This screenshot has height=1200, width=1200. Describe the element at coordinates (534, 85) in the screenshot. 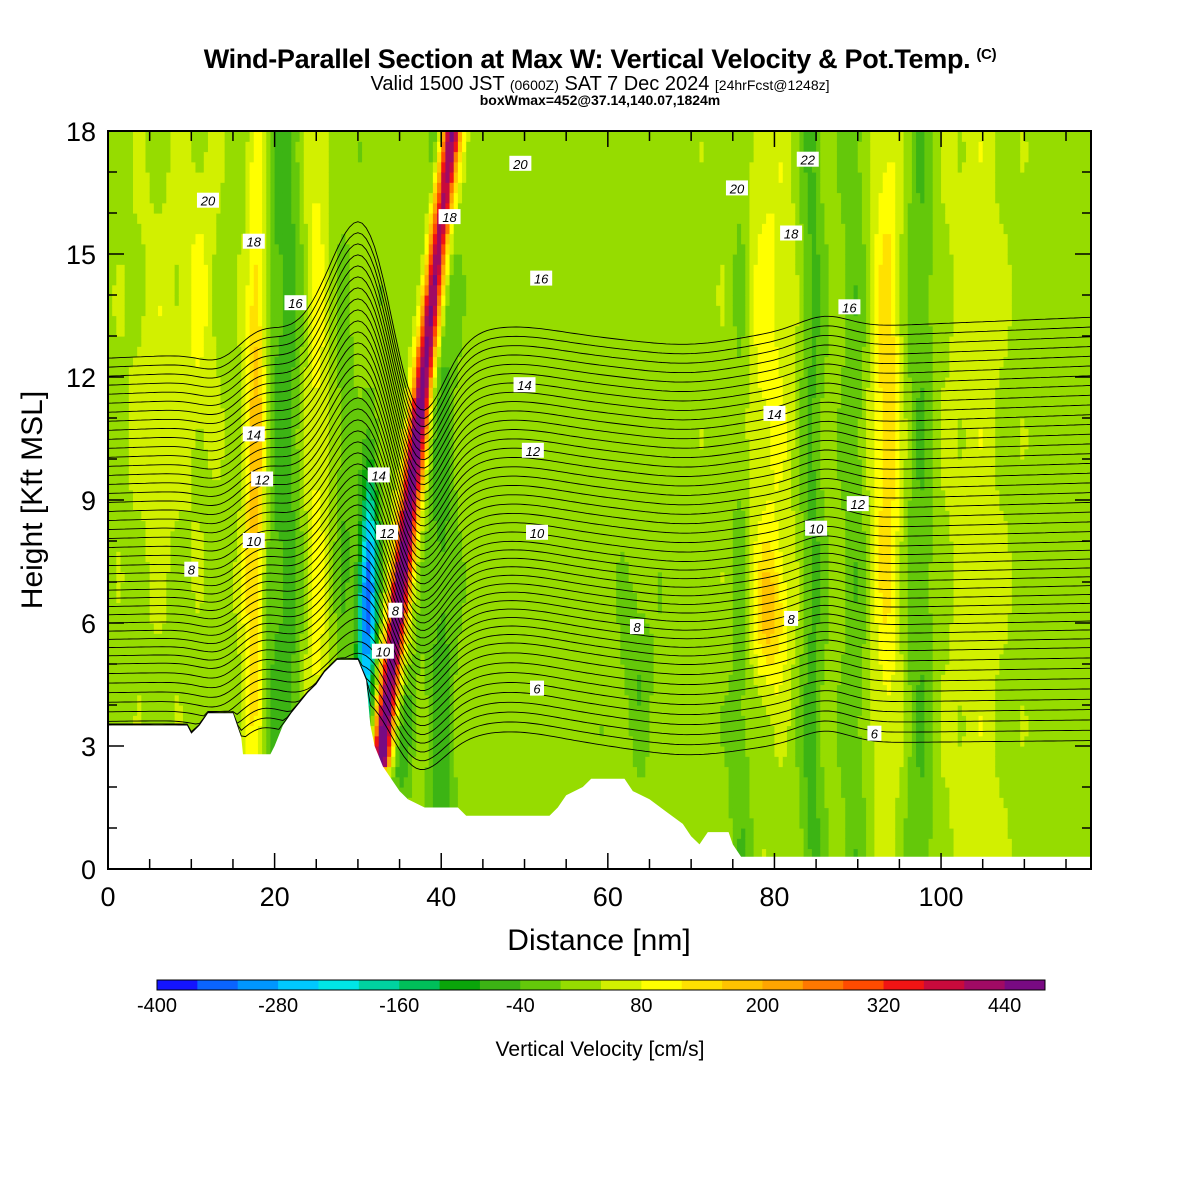

I see `valid-utc: (0600Z)` at that location.